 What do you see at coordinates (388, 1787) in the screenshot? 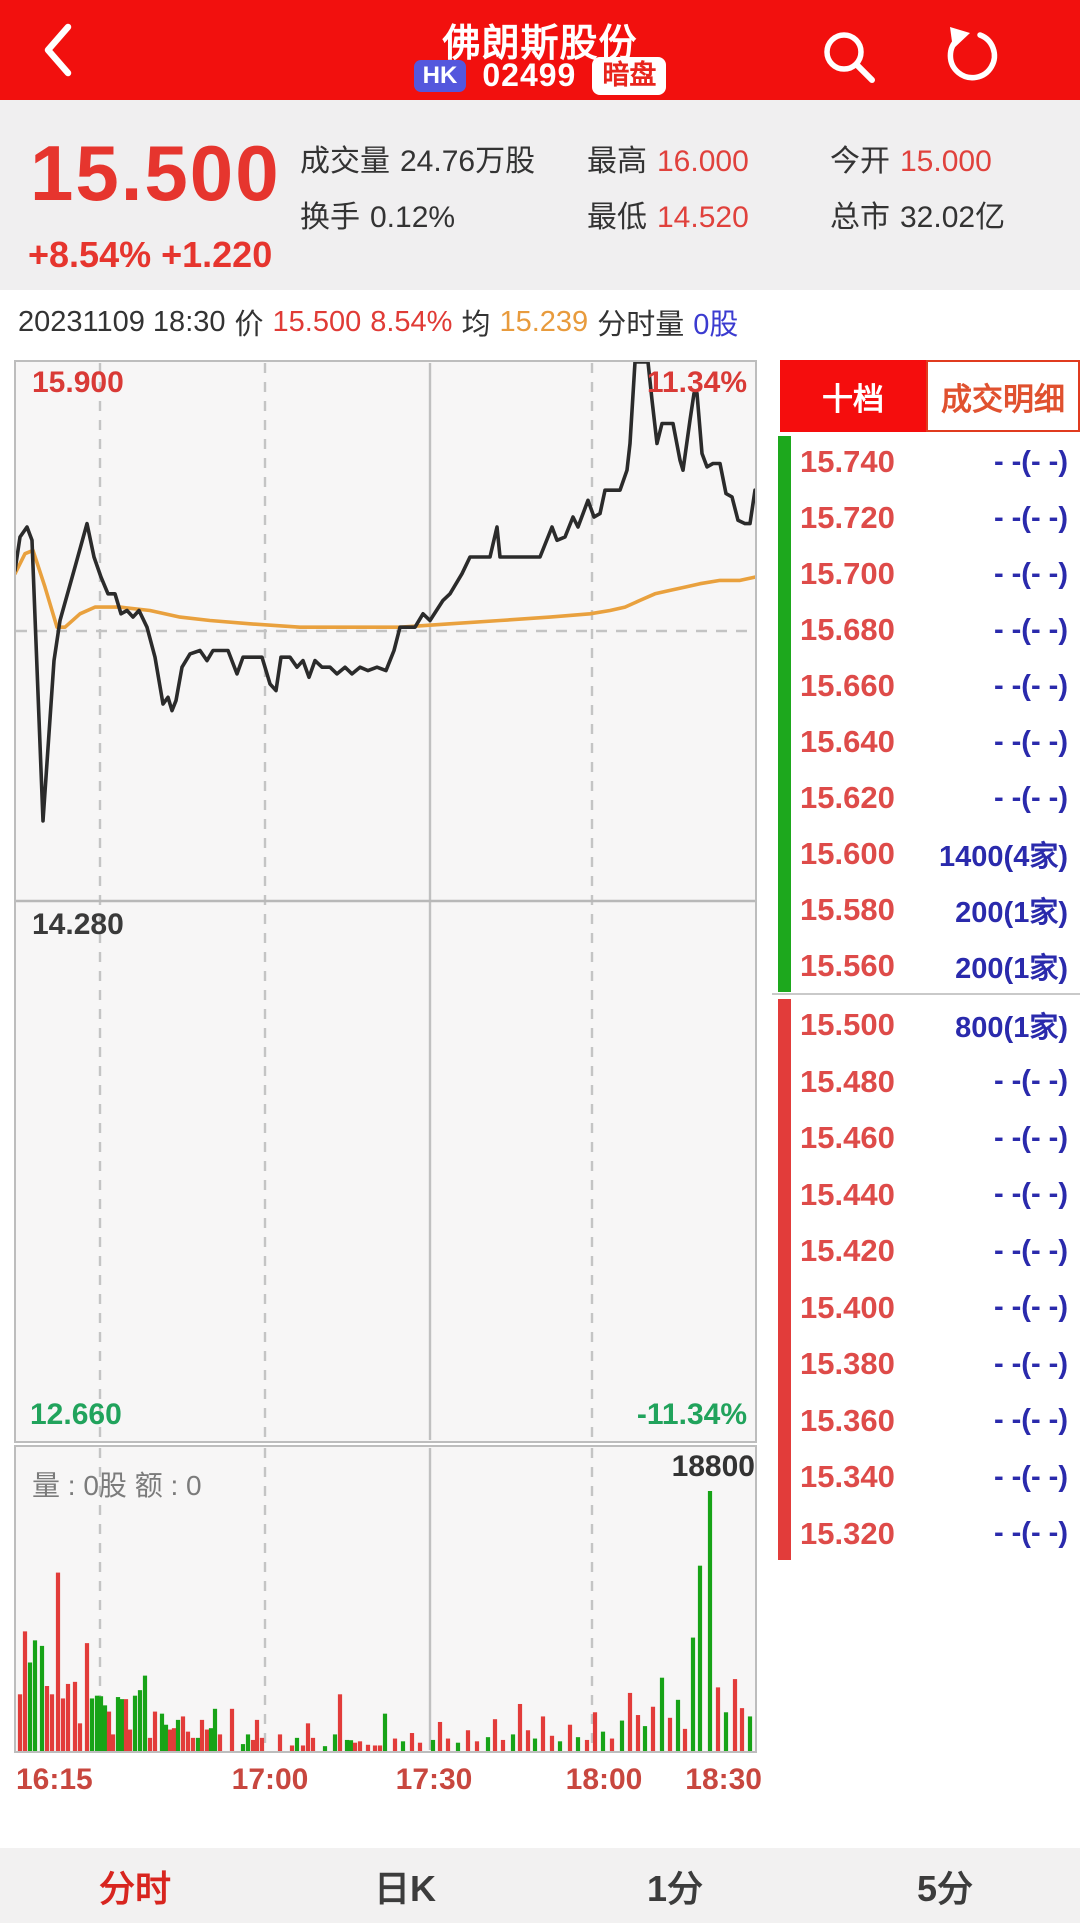
I see `time-axis: 16:15 17:00 17:30 18:00 18:30` at bounding box center [388, 1787].